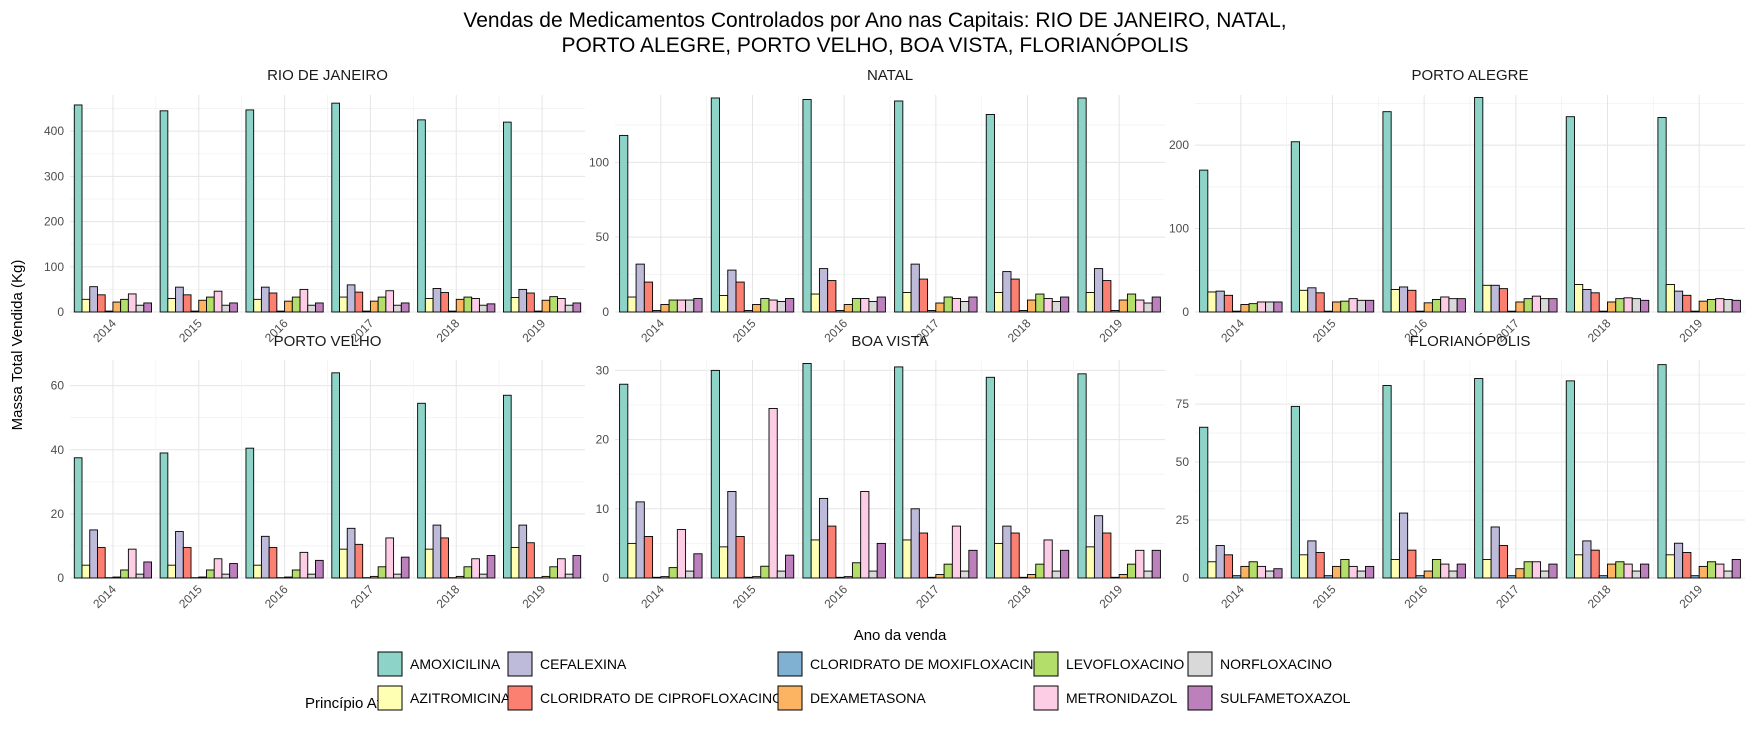 This screenshot has height=750, width=1750. What do you see at coordinates (1108, 664) in the screenshot?
I see `legend-item-levofloxacino: LEVOFLOXACINO` at bounding box center [1108, 664].